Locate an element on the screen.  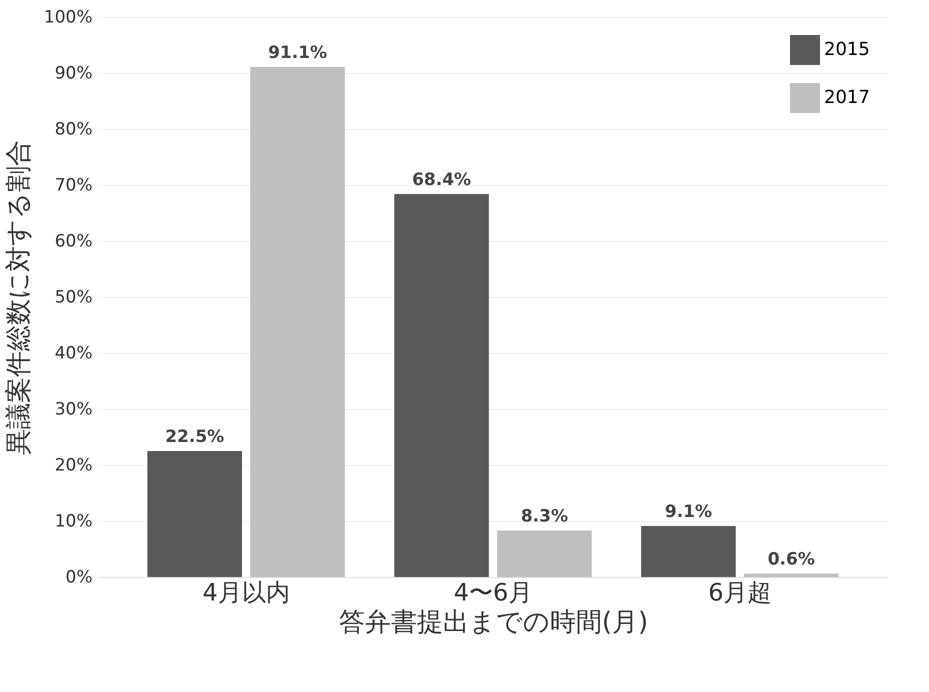
legend-label: 2017 is located at coordinates (847, 97).